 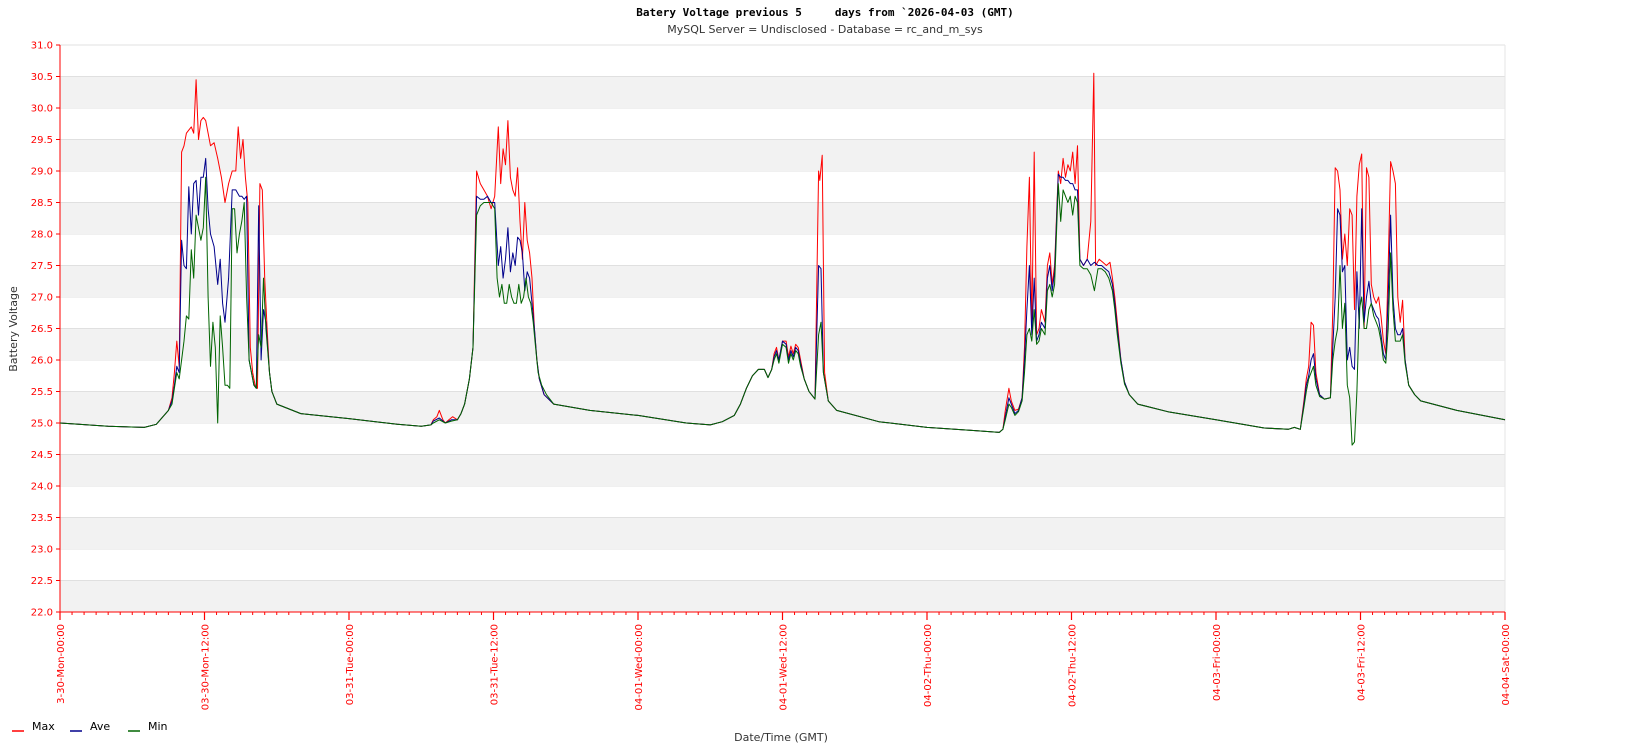 What do you see at coordinates (928, 665) in the screenshot?
I see `x-tick-label: 04-02-Thu-00:00` at bounding box center [928, 665].